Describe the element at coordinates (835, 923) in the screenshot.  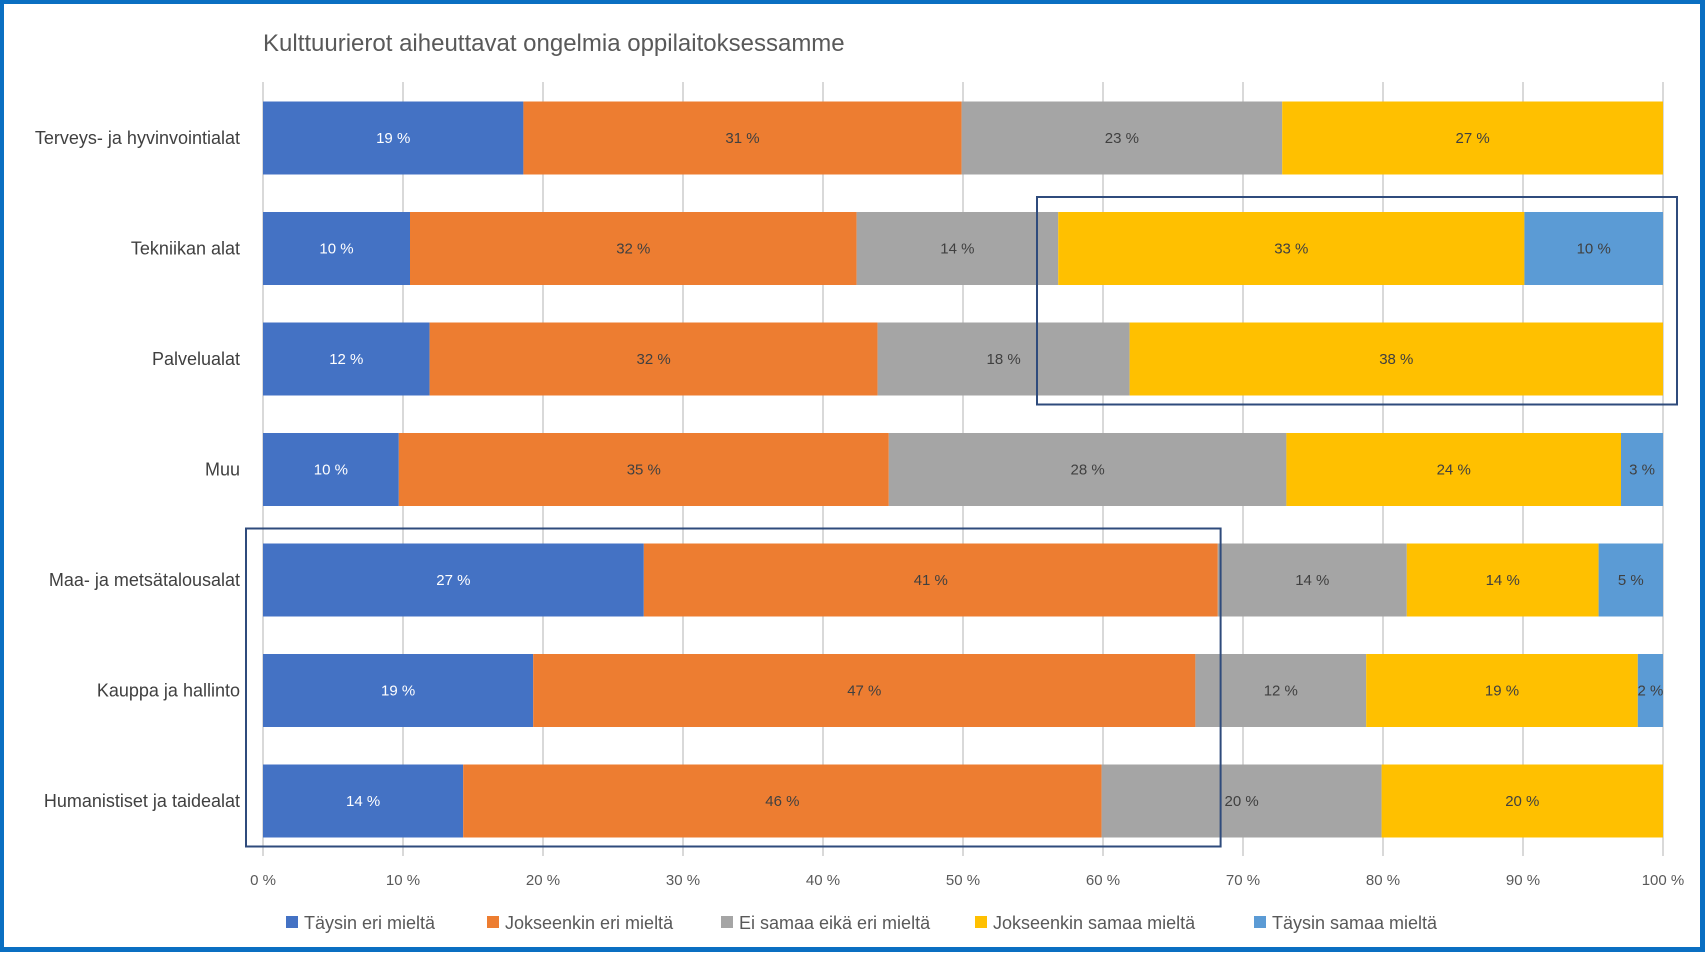
I see `legend-label: Ei samaa eikä eri mieltä` at that location.